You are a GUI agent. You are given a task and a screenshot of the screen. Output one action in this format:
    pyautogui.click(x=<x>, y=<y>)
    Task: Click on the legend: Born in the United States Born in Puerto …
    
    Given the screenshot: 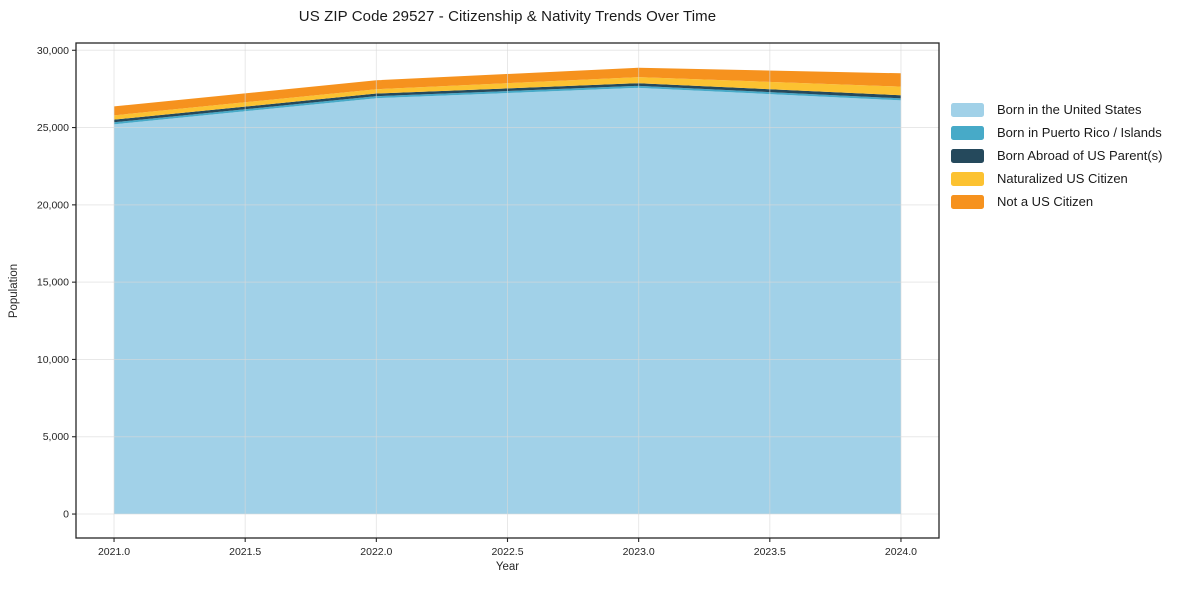 What is the action you would take?
    pyautogui.click(x=1056, y=155)
    